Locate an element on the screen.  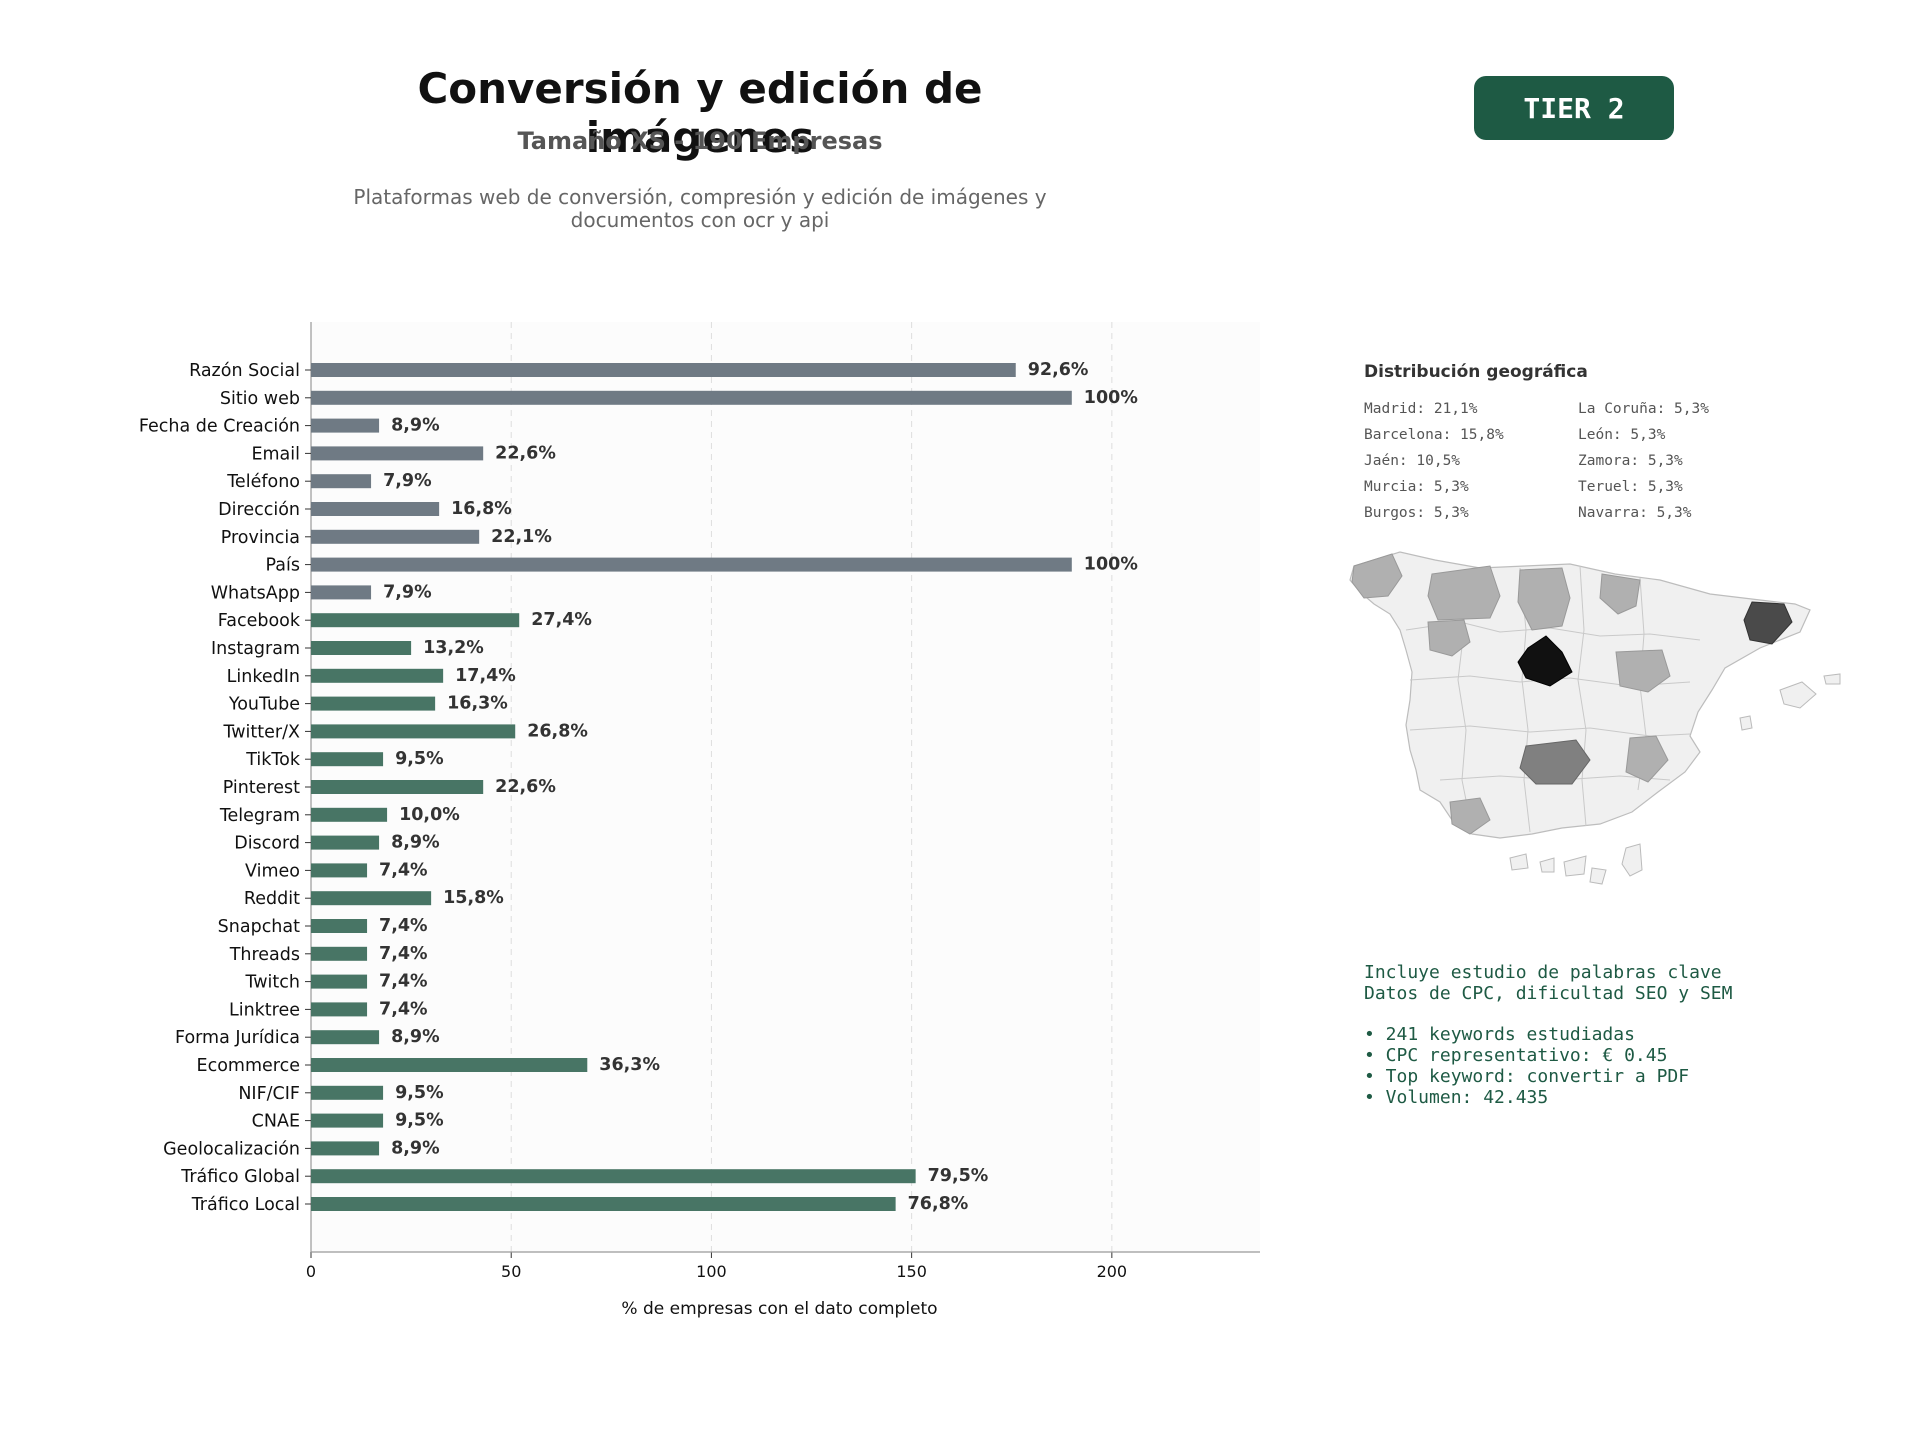
map-teruel is located at coordinates (1643, 671).